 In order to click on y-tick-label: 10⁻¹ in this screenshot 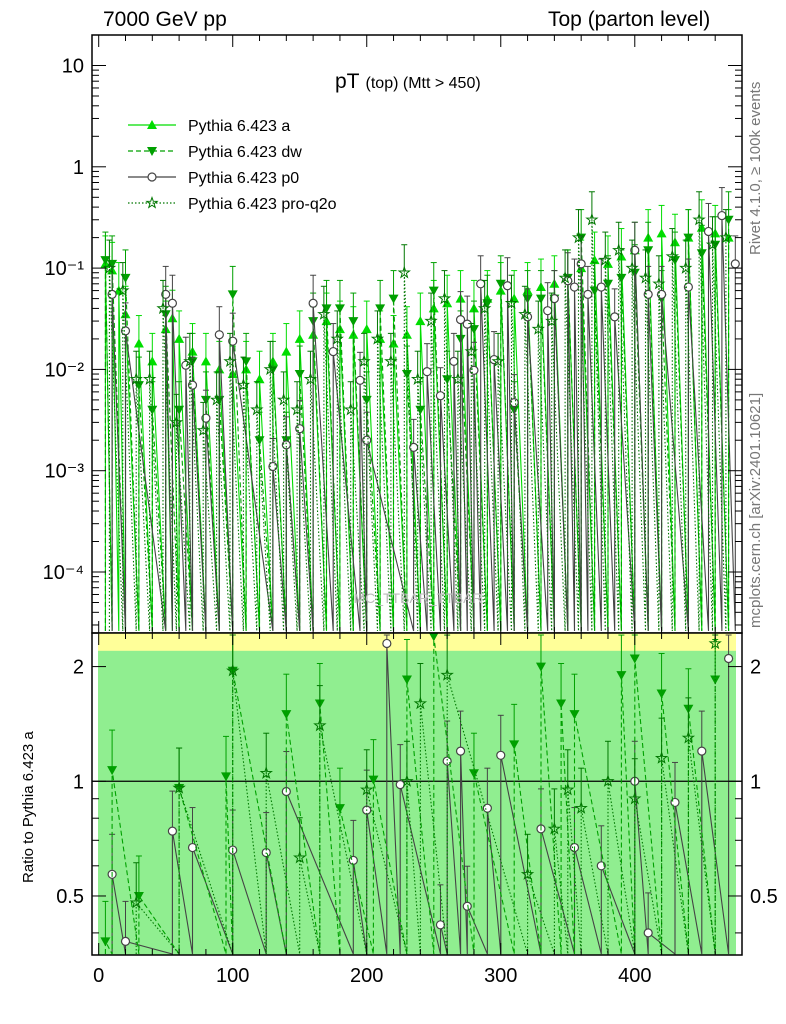, I will do `click(65, 269)`.